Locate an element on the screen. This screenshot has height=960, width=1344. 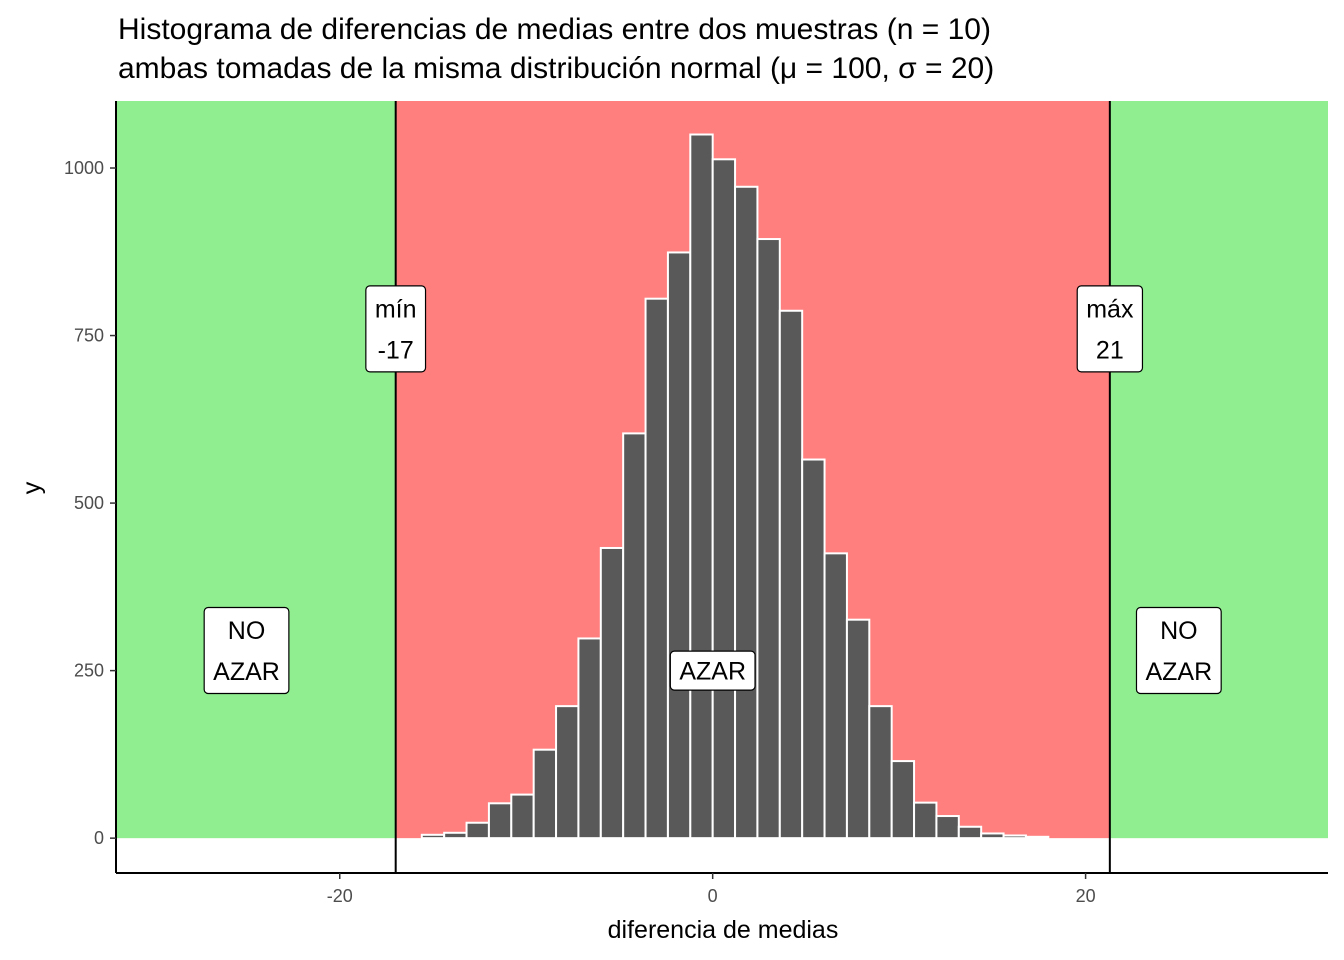
min-label: mín -17 is located at coordinates (396, 329).